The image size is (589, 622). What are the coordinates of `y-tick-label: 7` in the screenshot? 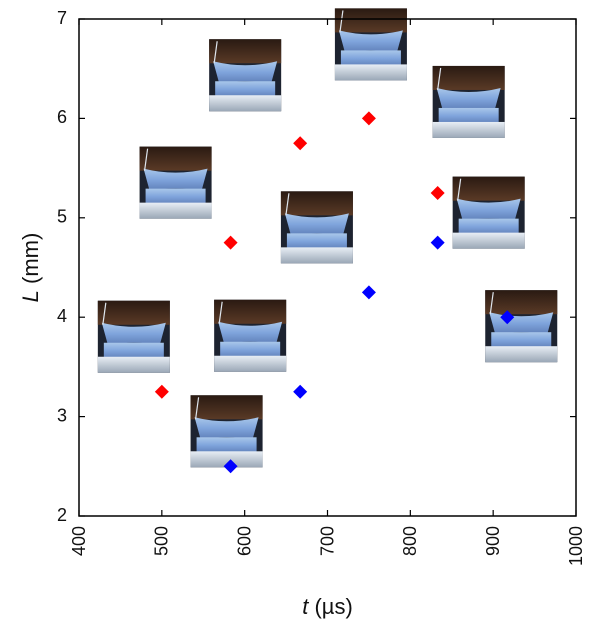 It's located at (62, 18).